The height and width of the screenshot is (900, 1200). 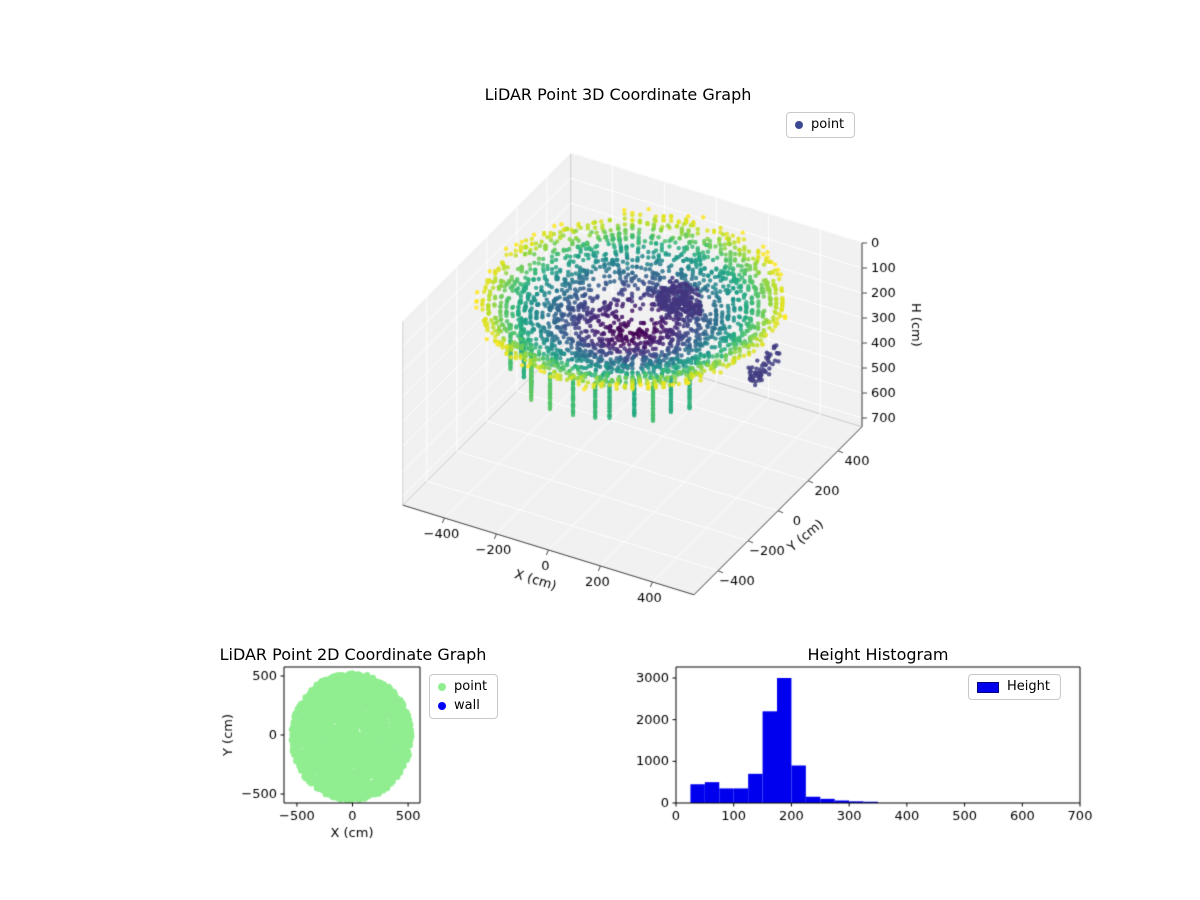 What do you see at coordinates (988, 687) in the screenshot?
I see `height-patch-swatch` at bounding box center [988, 687].